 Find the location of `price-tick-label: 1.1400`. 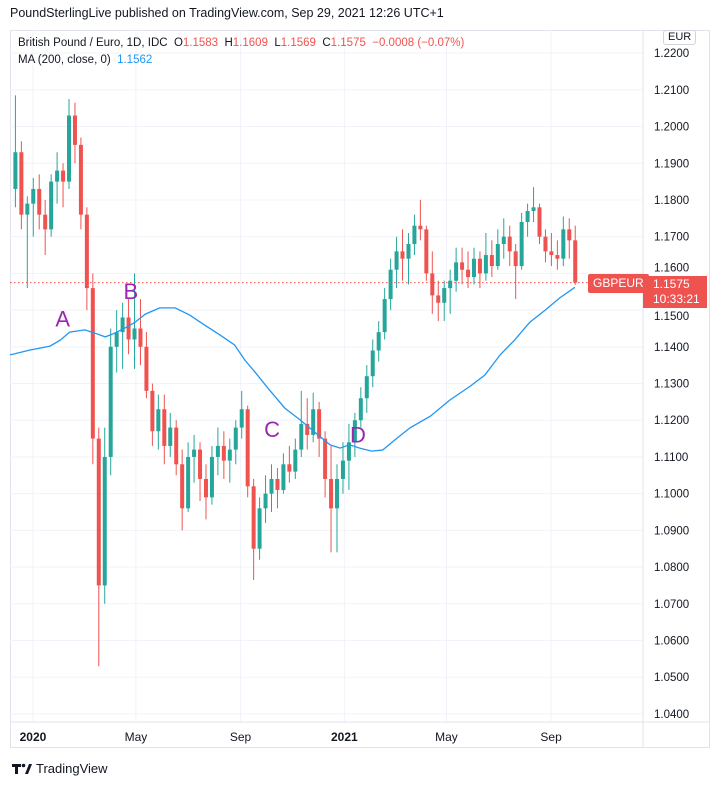

price-tick-label: 1.1400 is located at coordinates (671, 348).